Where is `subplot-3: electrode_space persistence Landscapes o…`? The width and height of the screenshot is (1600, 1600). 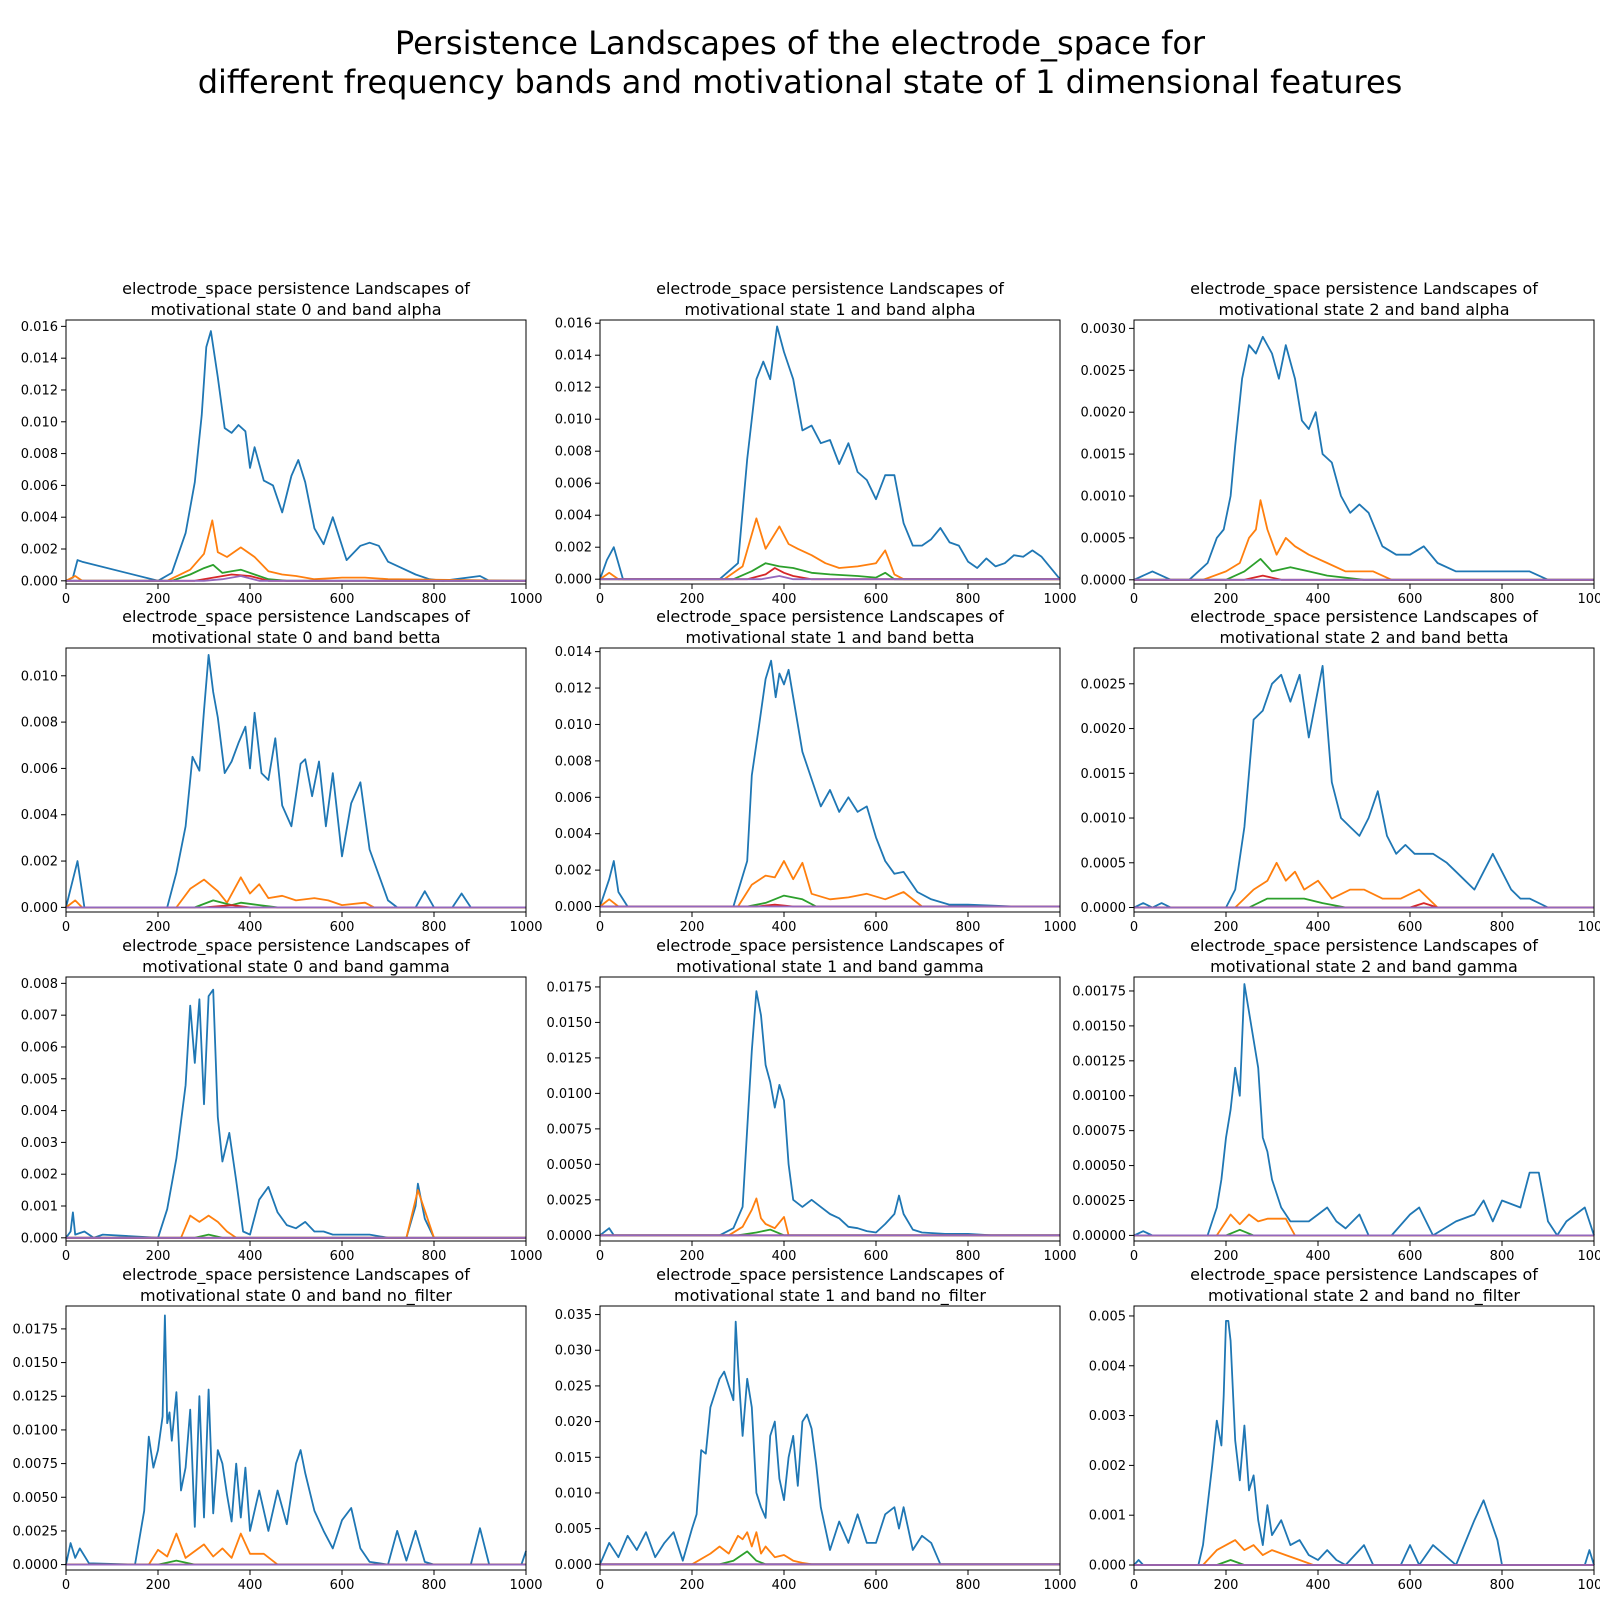 subplot-3: electrode_space persistence Landscapes o… is located at coordinates (282, 771).